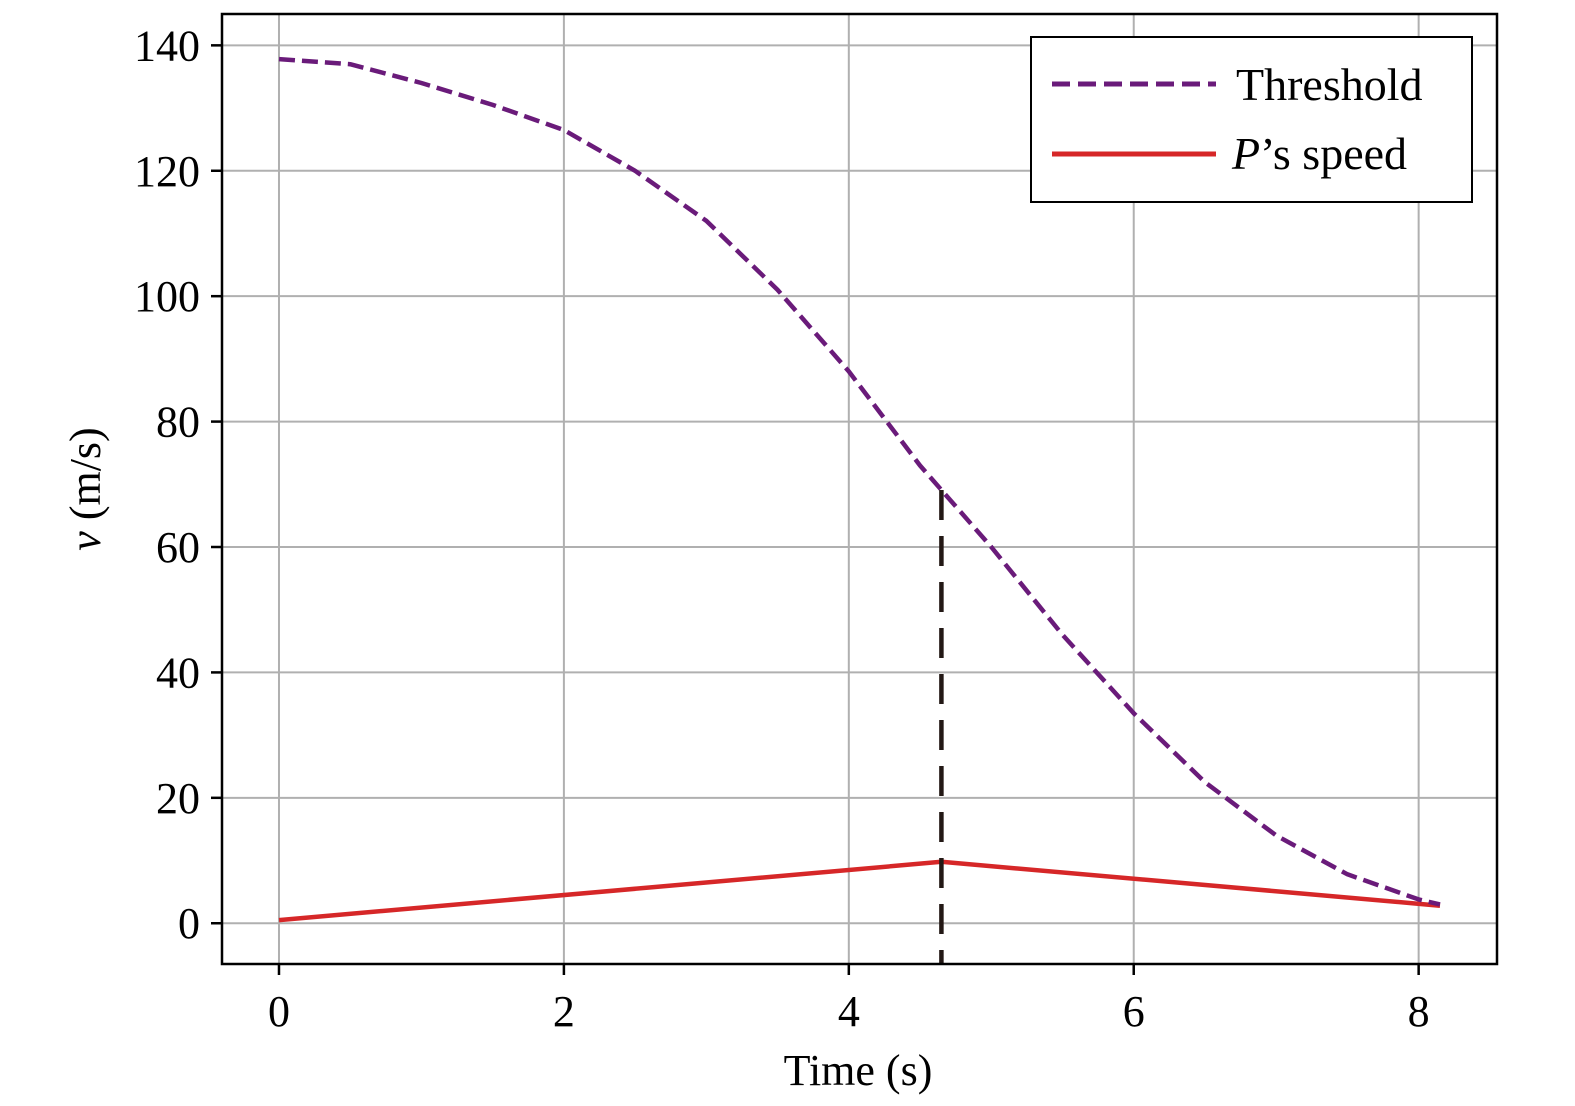 The image size is (1575, 1106). What do you see at coordinates (1333, 153) in the screenshot?
I see `legend-label-speed-rest: ’s speed` at bounding box center [1333, 153].